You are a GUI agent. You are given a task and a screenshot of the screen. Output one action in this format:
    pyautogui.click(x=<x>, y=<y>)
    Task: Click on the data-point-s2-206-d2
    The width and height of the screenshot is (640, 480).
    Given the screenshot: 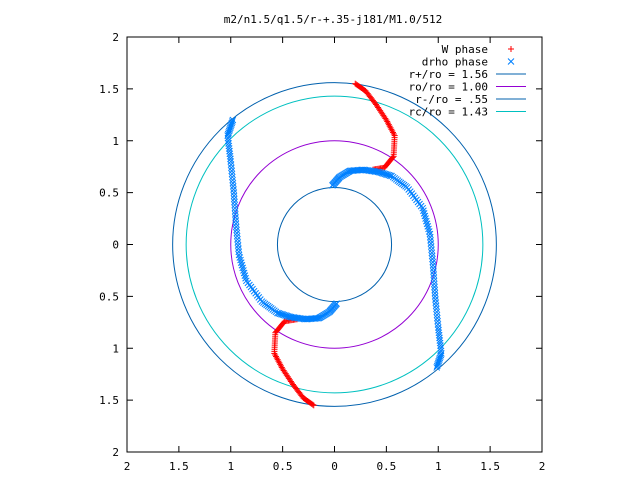 What is the action you would take?
    pyautogui.click(x=242, y=265)
    